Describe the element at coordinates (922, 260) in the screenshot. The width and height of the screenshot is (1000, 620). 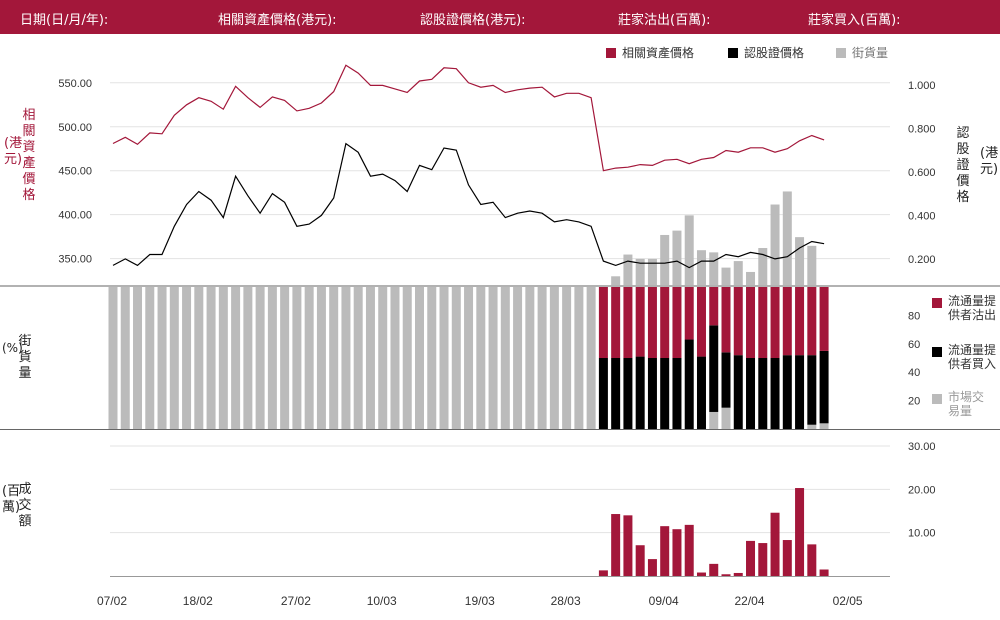
I see `right-tick-label: 0.200` at that location.